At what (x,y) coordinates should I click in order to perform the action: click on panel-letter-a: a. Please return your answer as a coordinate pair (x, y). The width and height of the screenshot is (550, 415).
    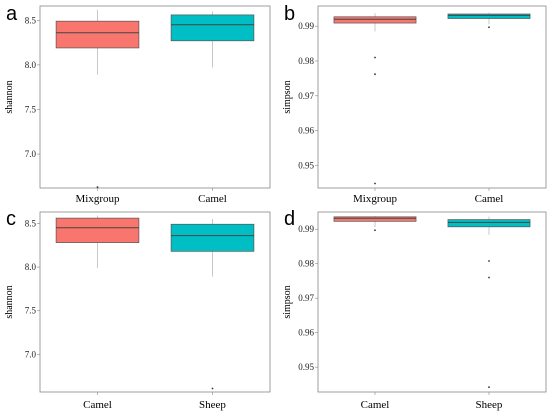
    Looking at the image, I should click on (12, 14).